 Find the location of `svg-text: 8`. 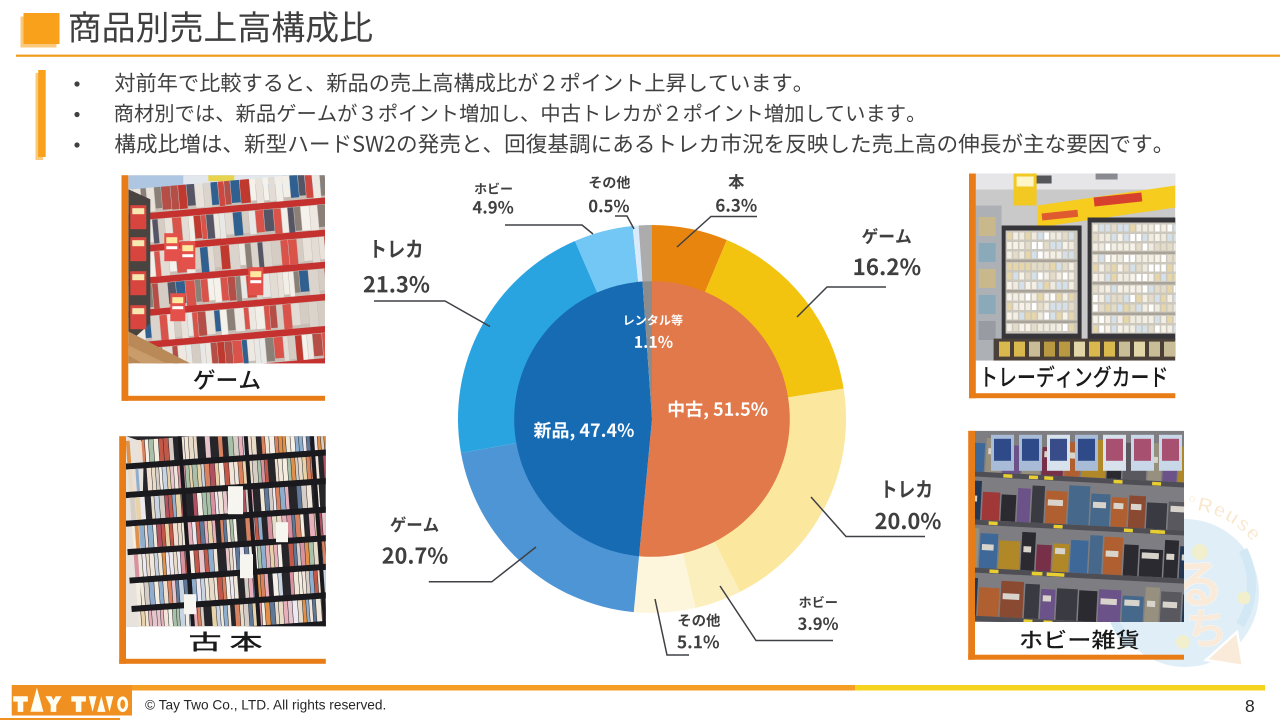

svg-text: 8 is located at coordinates (1250, 706).